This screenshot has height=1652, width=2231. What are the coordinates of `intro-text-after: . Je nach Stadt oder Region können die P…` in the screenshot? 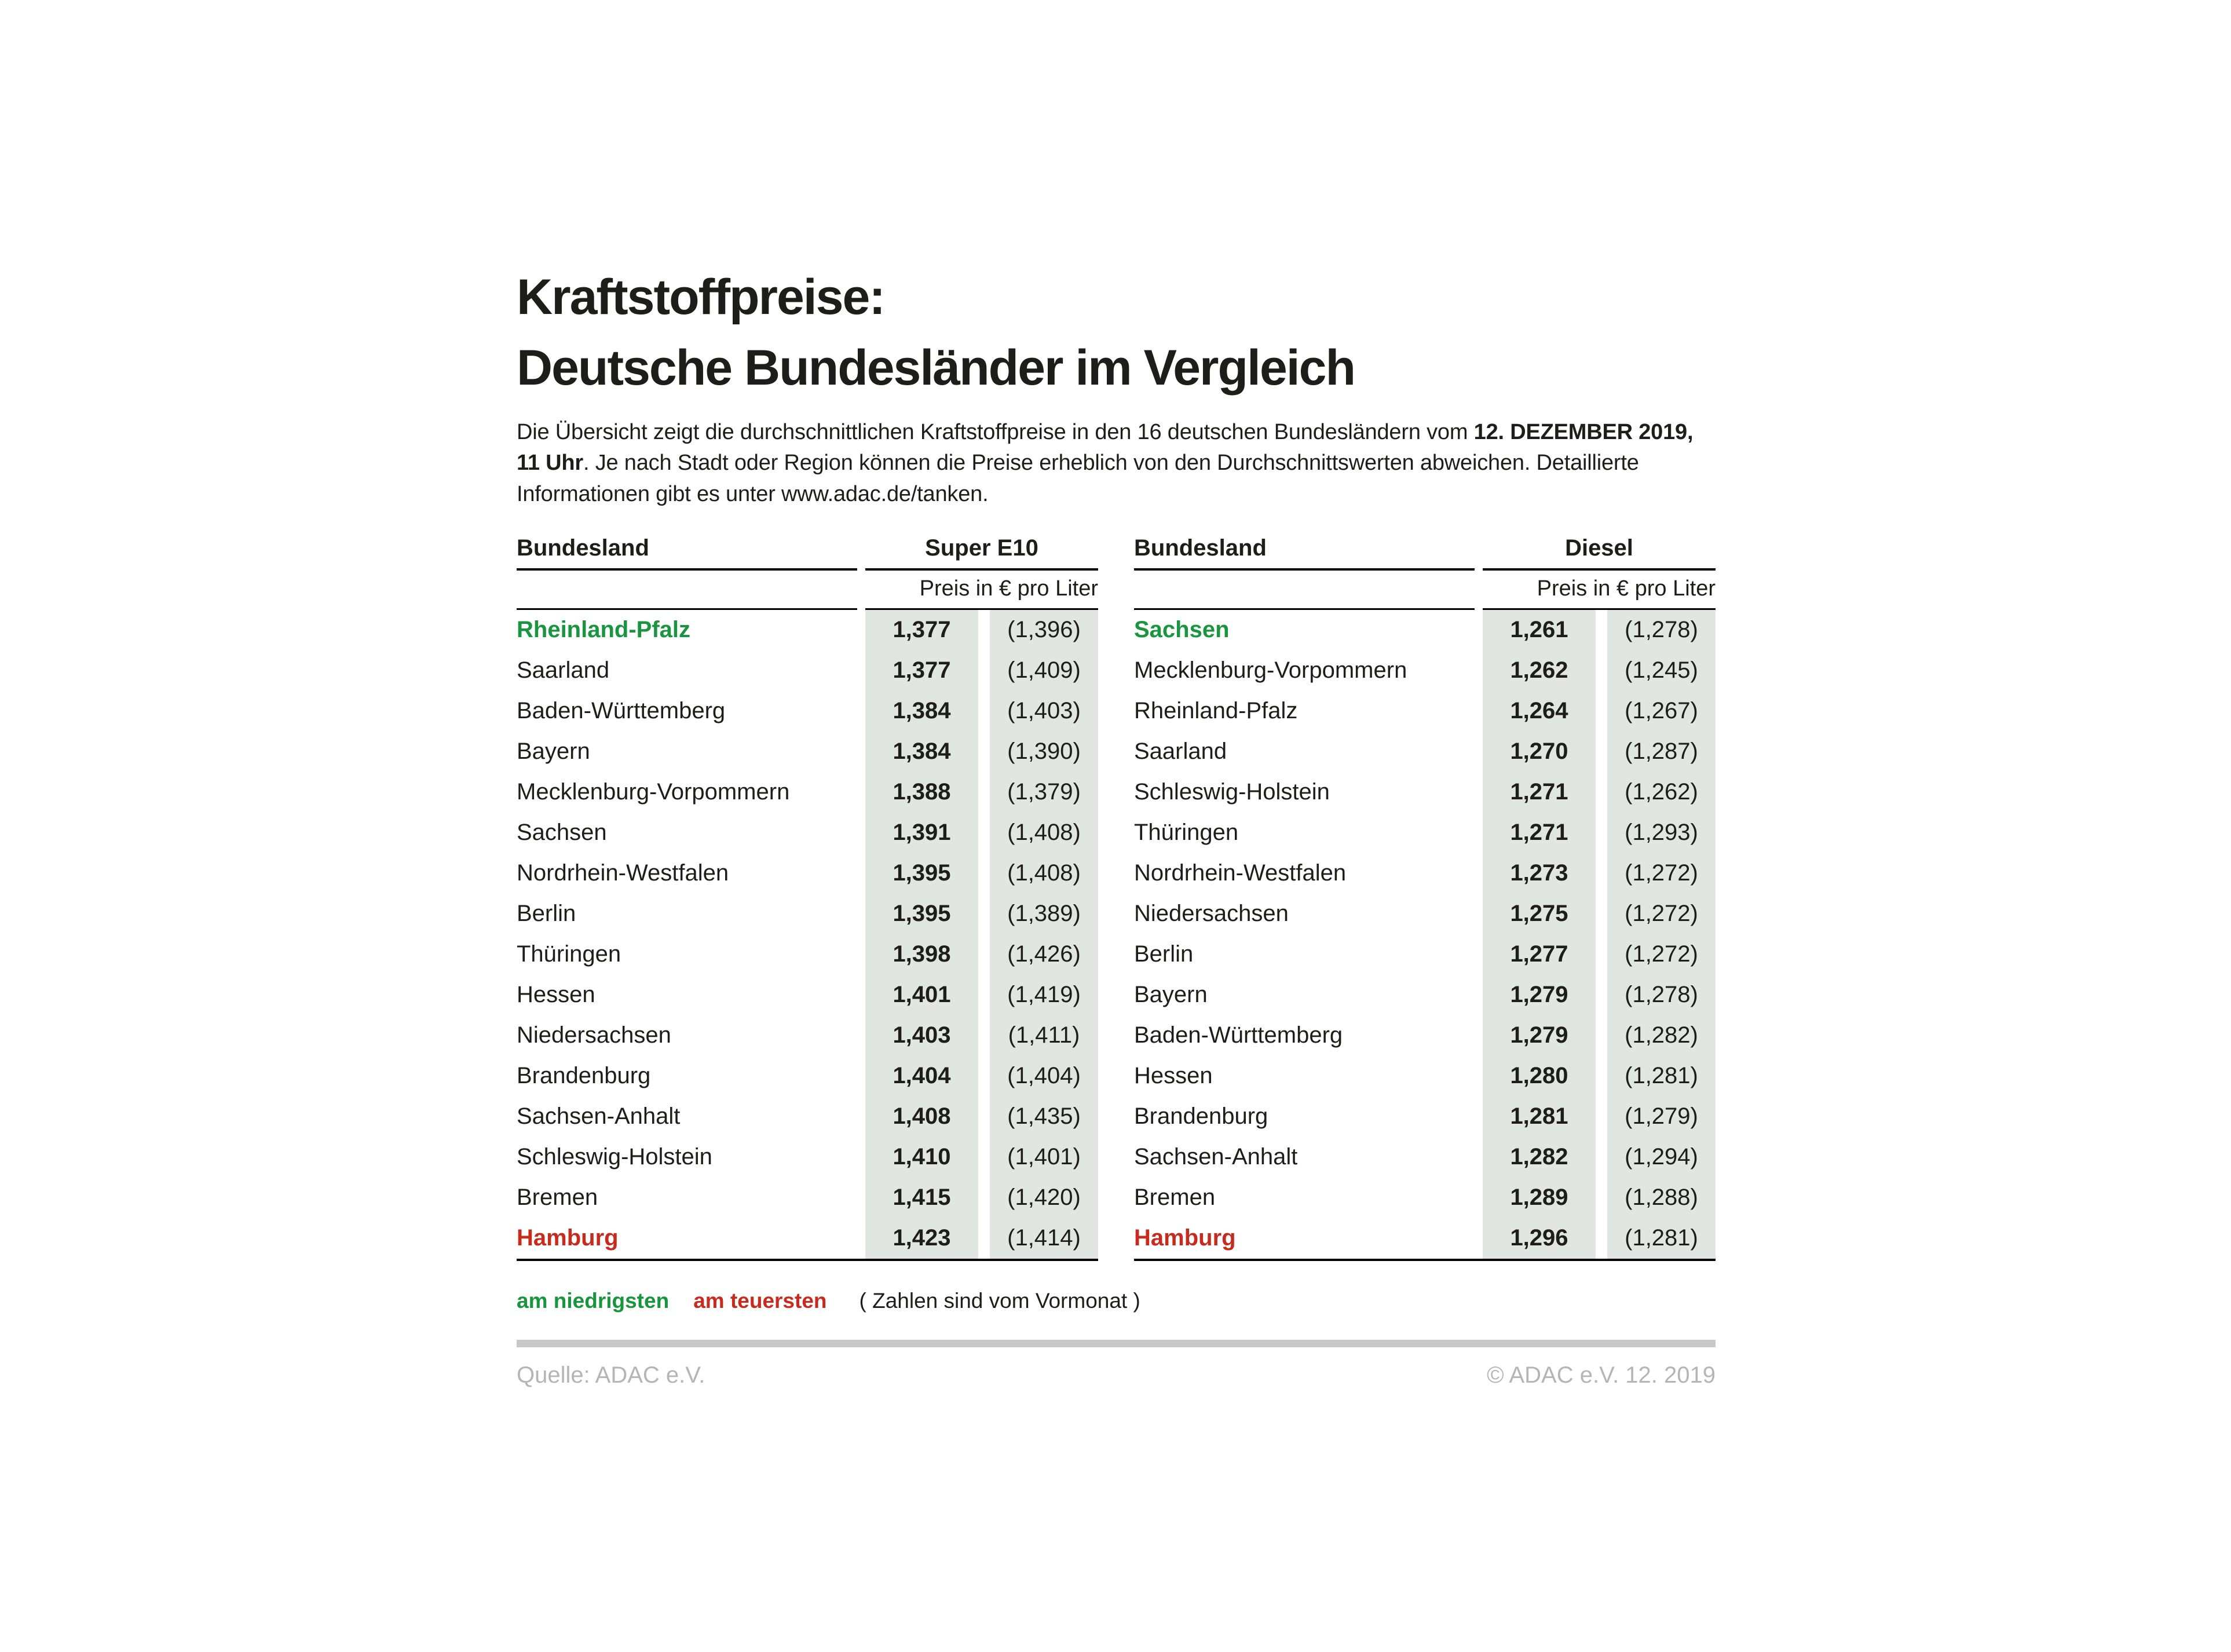 It's located at (1078, 478).